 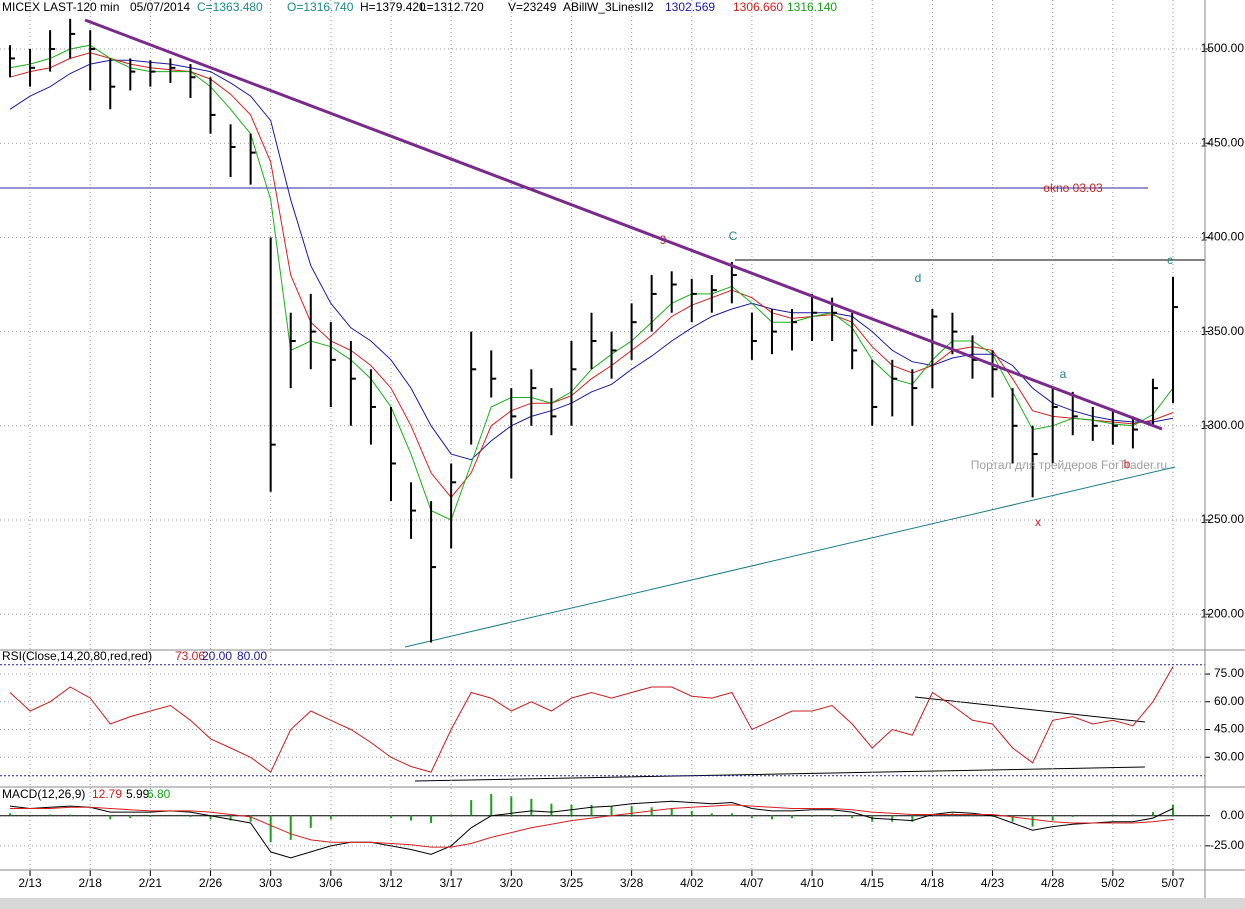 I want to click on x-tick-label: 3/06, so click(x=331, y=883).